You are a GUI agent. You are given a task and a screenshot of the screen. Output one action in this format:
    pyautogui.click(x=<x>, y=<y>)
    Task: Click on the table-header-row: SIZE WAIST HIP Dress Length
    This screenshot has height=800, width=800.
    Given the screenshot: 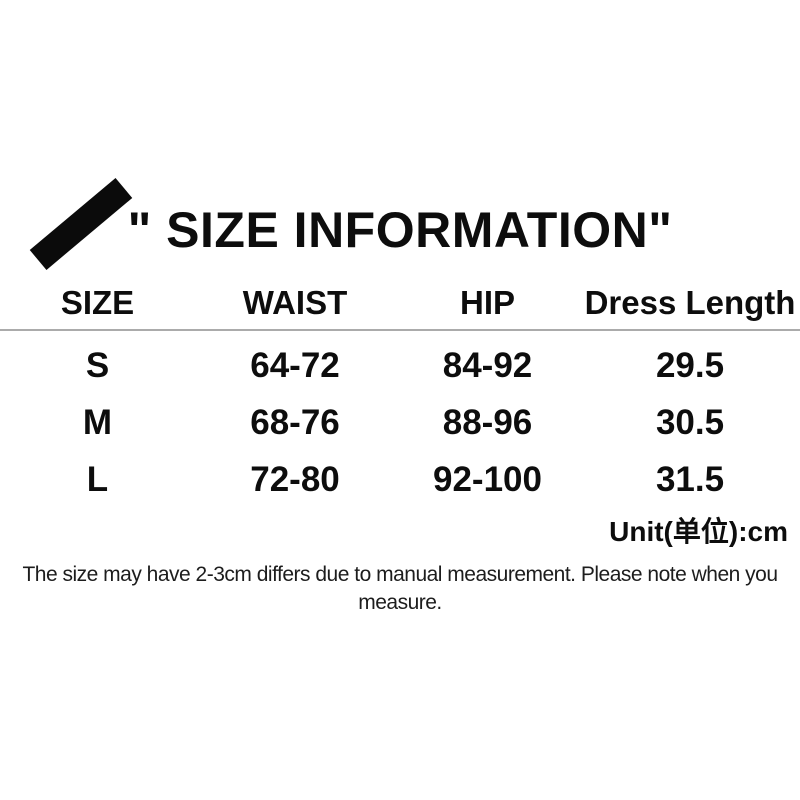 What is the action you would take?
    pyautogui.click(x=400, y=303)
    